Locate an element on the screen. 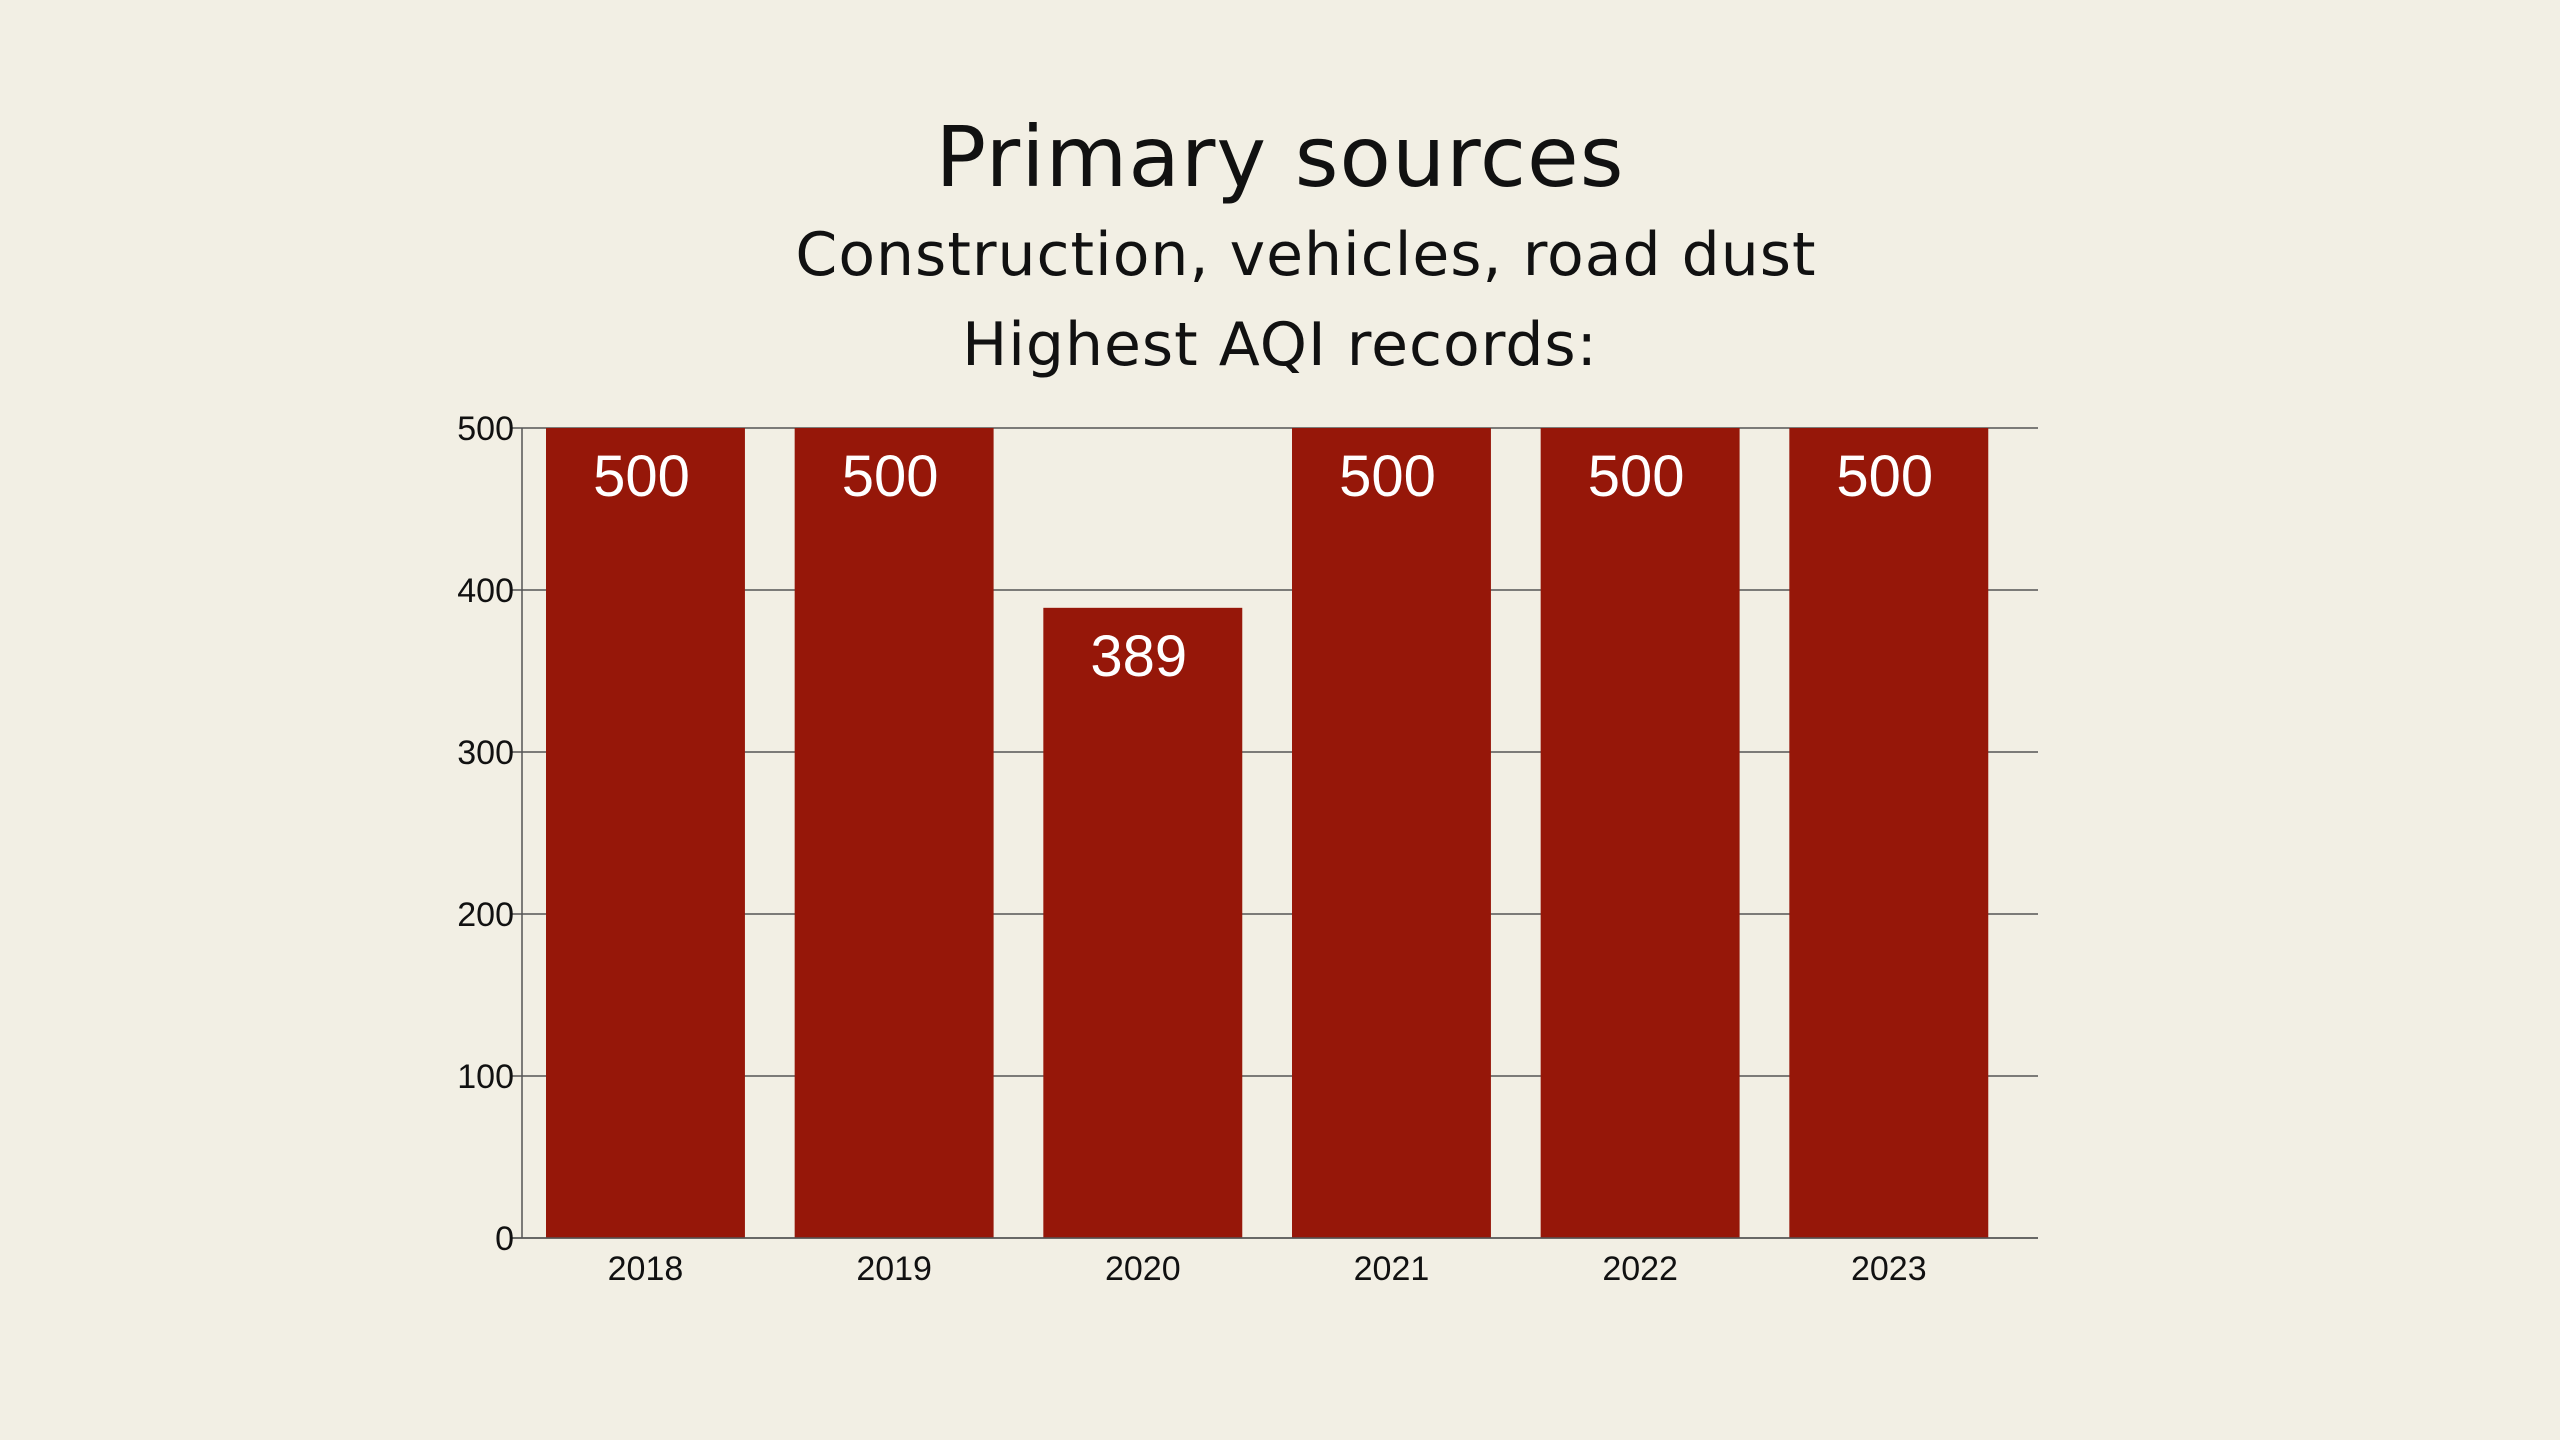 This screenshot has height=1440, width=2560. x-tick-label-2019: 2019 is located at coordinates (894, 1269).